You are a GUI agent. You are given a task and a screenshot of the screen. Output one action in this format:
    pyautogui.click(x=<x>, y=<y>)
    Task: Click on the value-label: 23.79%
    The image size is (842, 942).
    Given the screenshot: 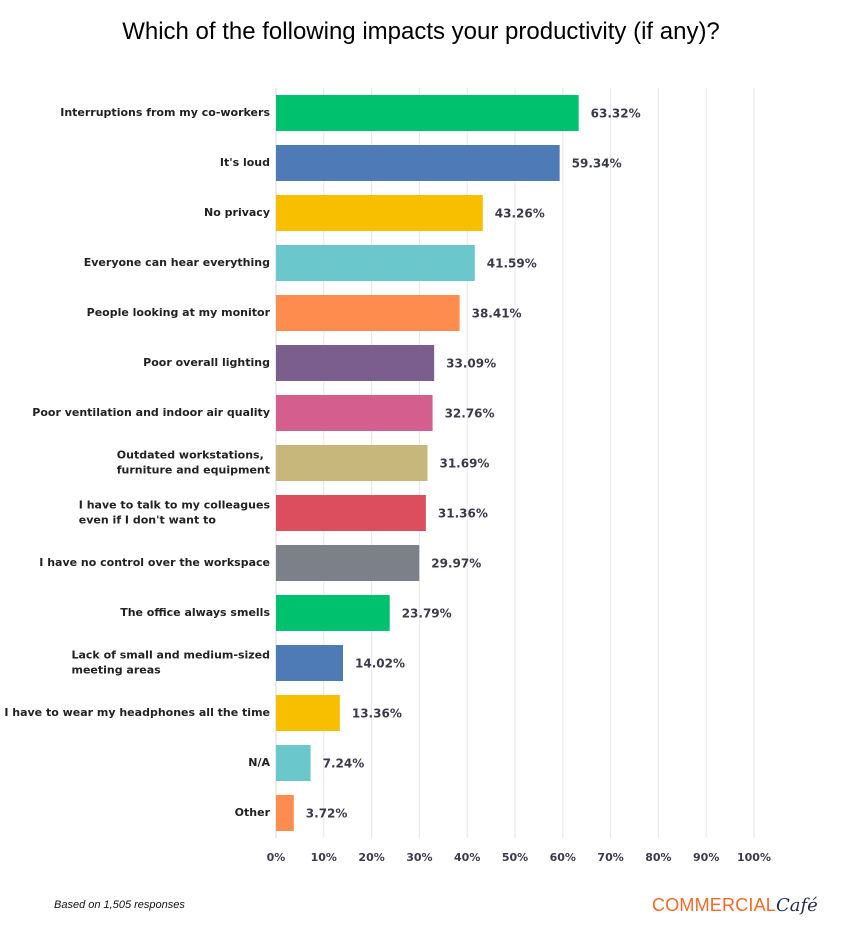 What is the action you would take?
    pyautogui.click(x=427, y=614)
    